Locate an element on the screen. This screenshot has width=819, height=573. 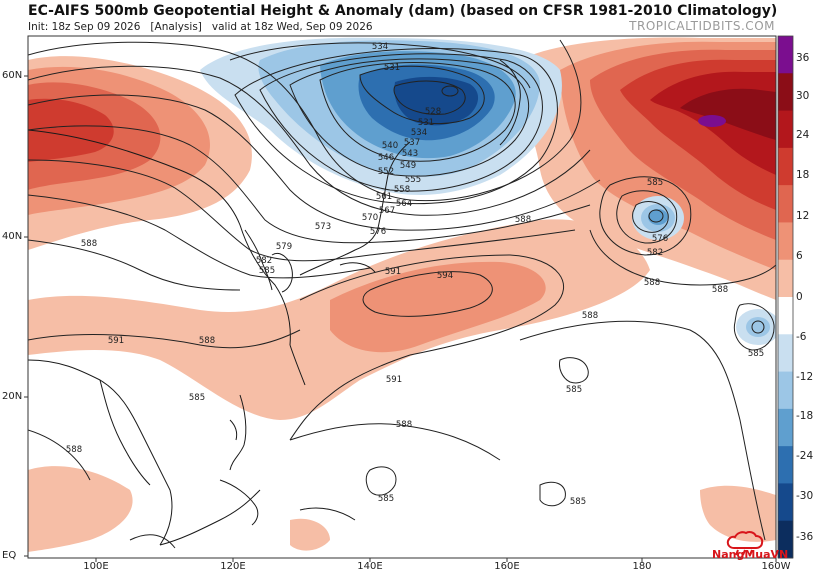
colorbar-label: 6 is located at coordinates (799, 256).